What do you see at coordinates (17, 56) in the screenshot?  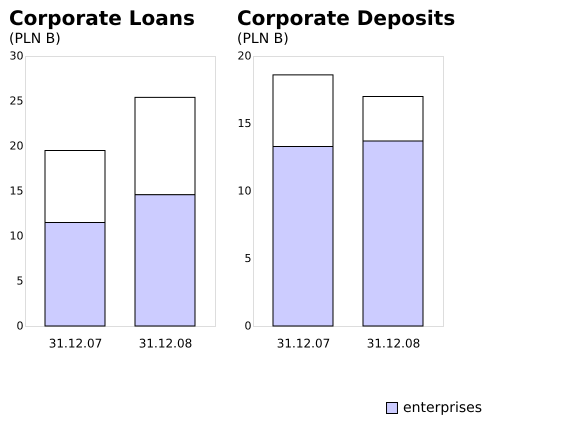 I see `y-tick-label: 30` at bounding box center [17, 56].